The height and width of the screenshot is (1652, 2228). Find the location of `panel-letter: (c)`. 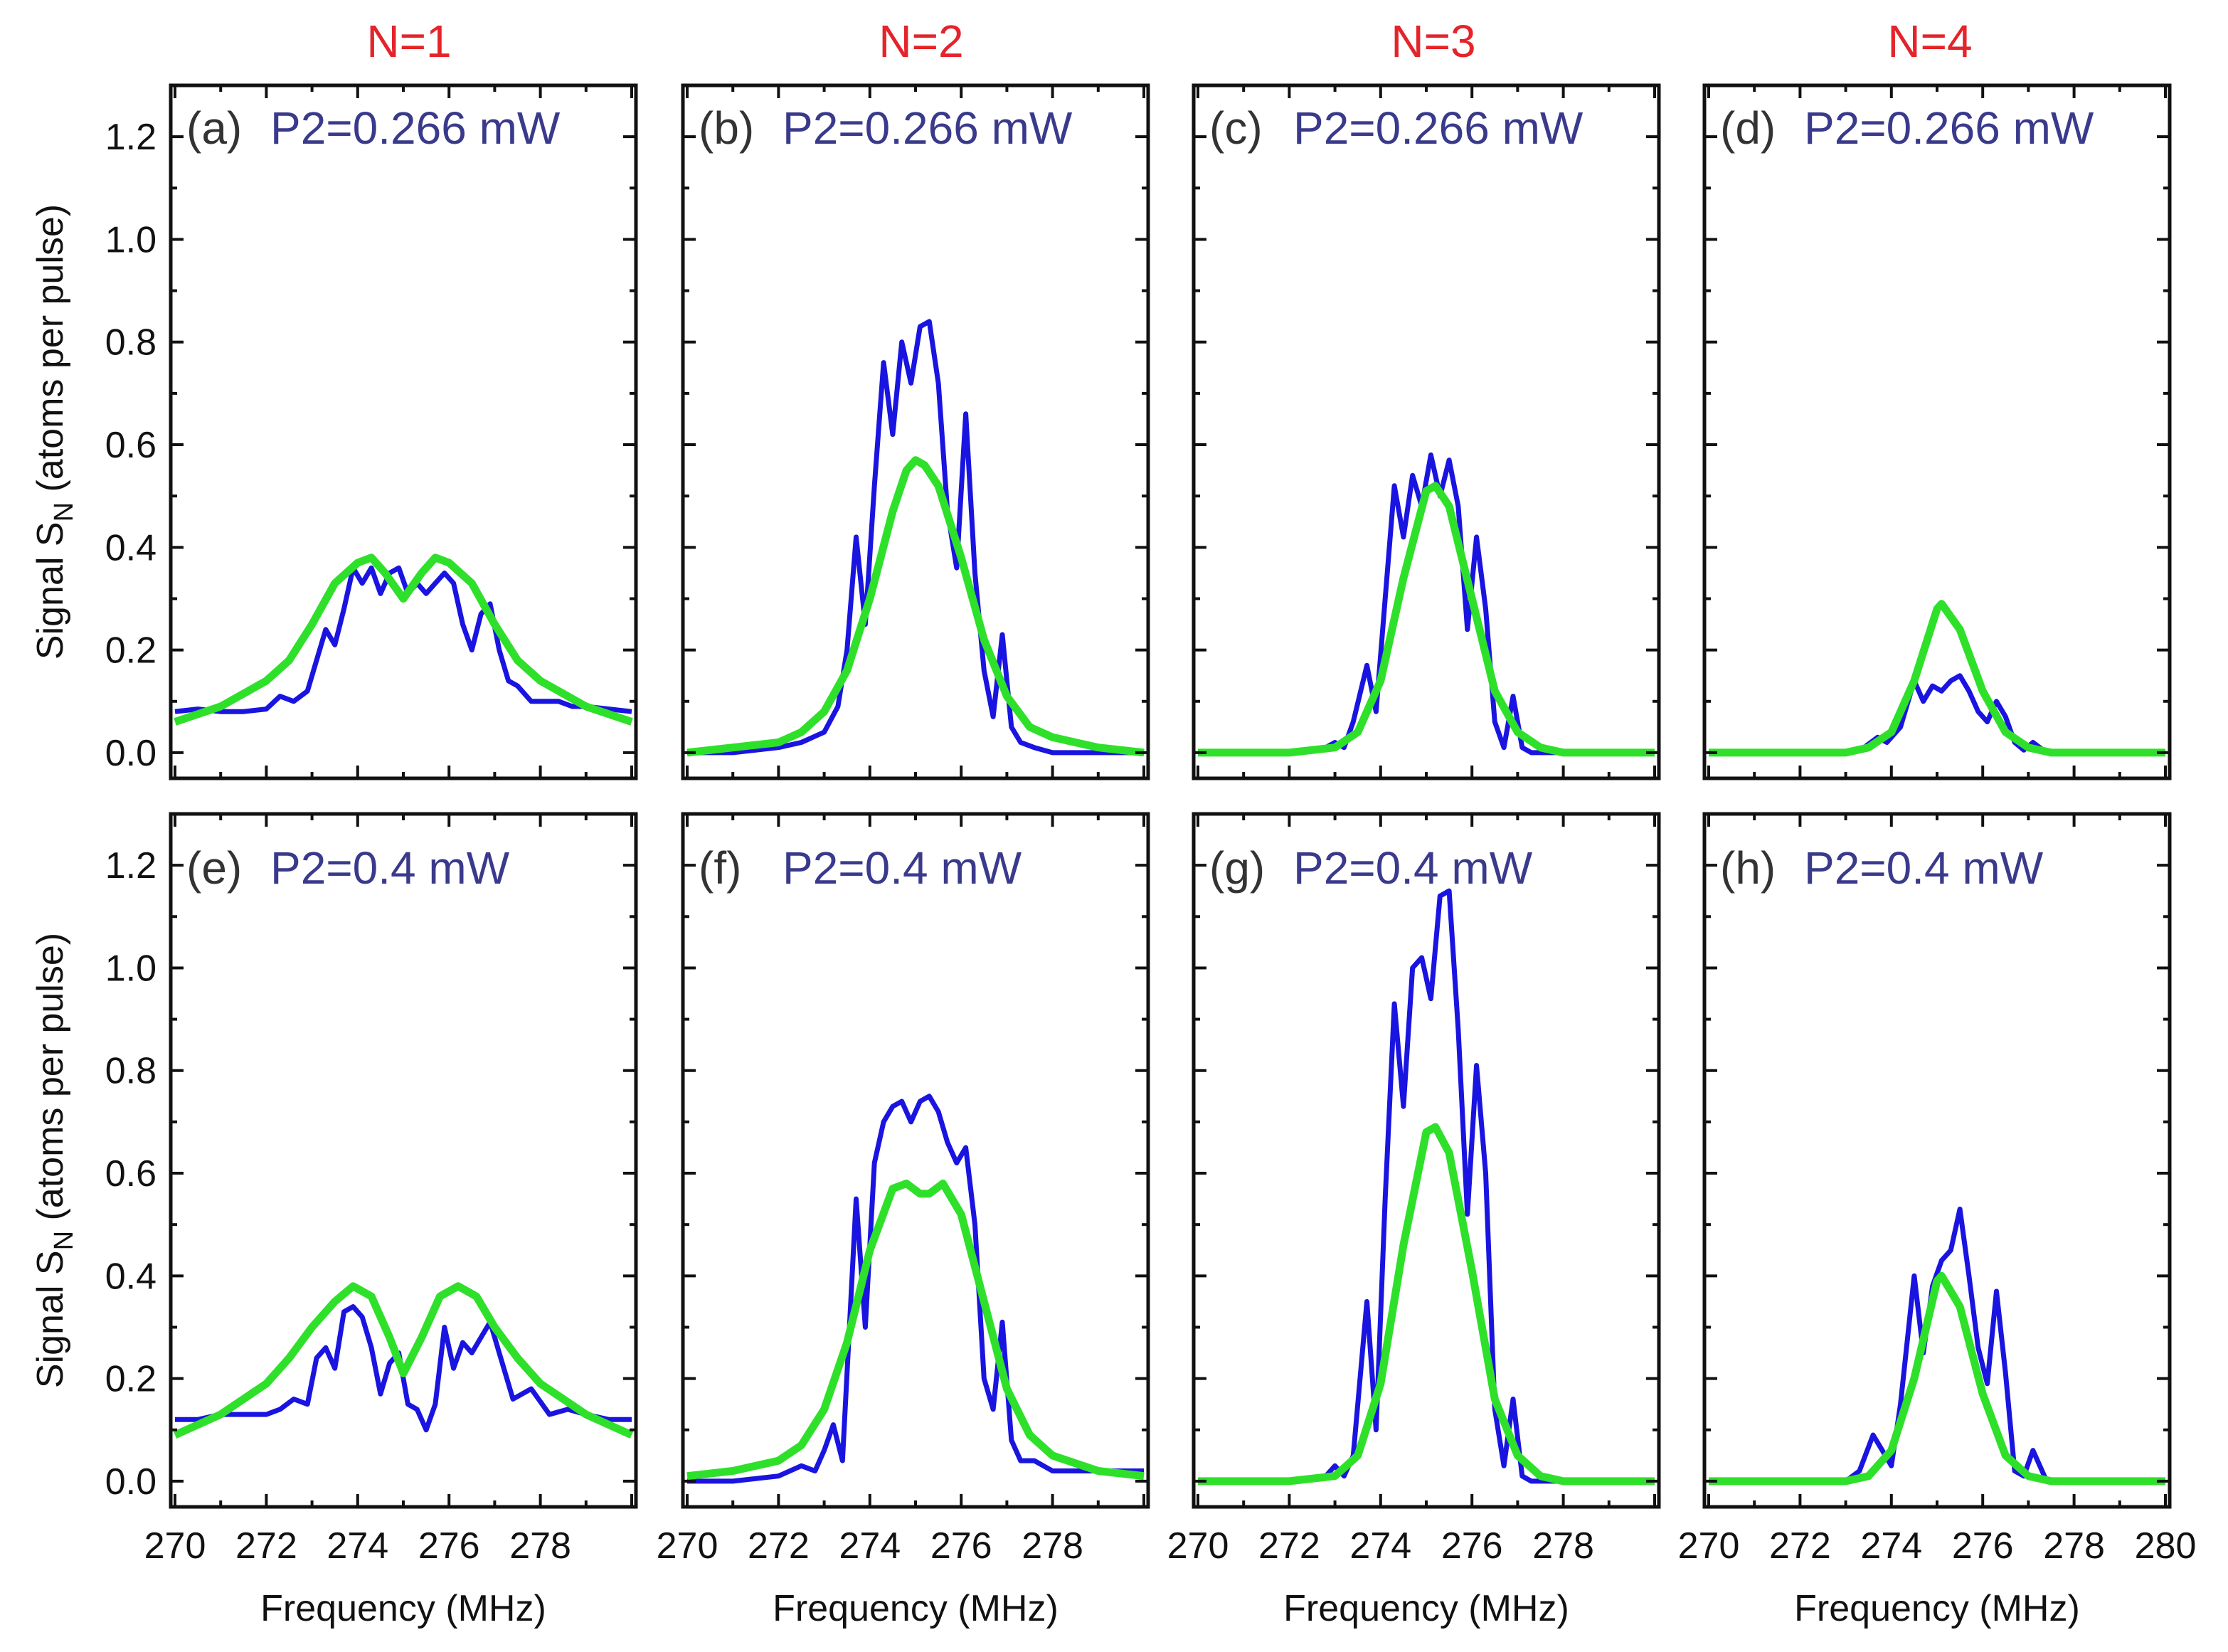

panel-letter: (c) is located at coordinates (1236, 128).